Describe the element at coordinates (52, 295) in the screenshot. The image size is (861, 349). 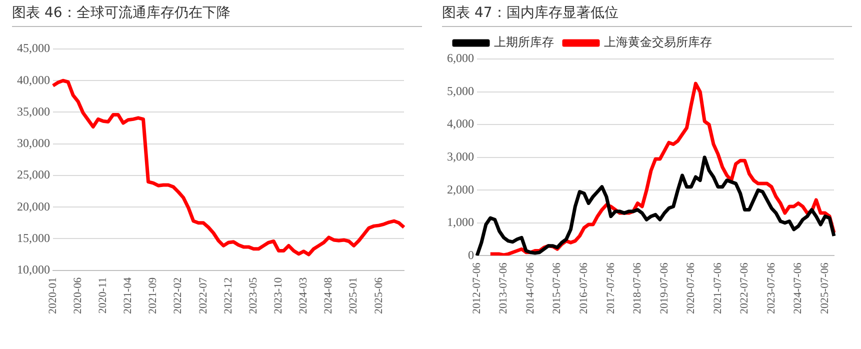
I see `x-tick-label: 2020-01` at that location.